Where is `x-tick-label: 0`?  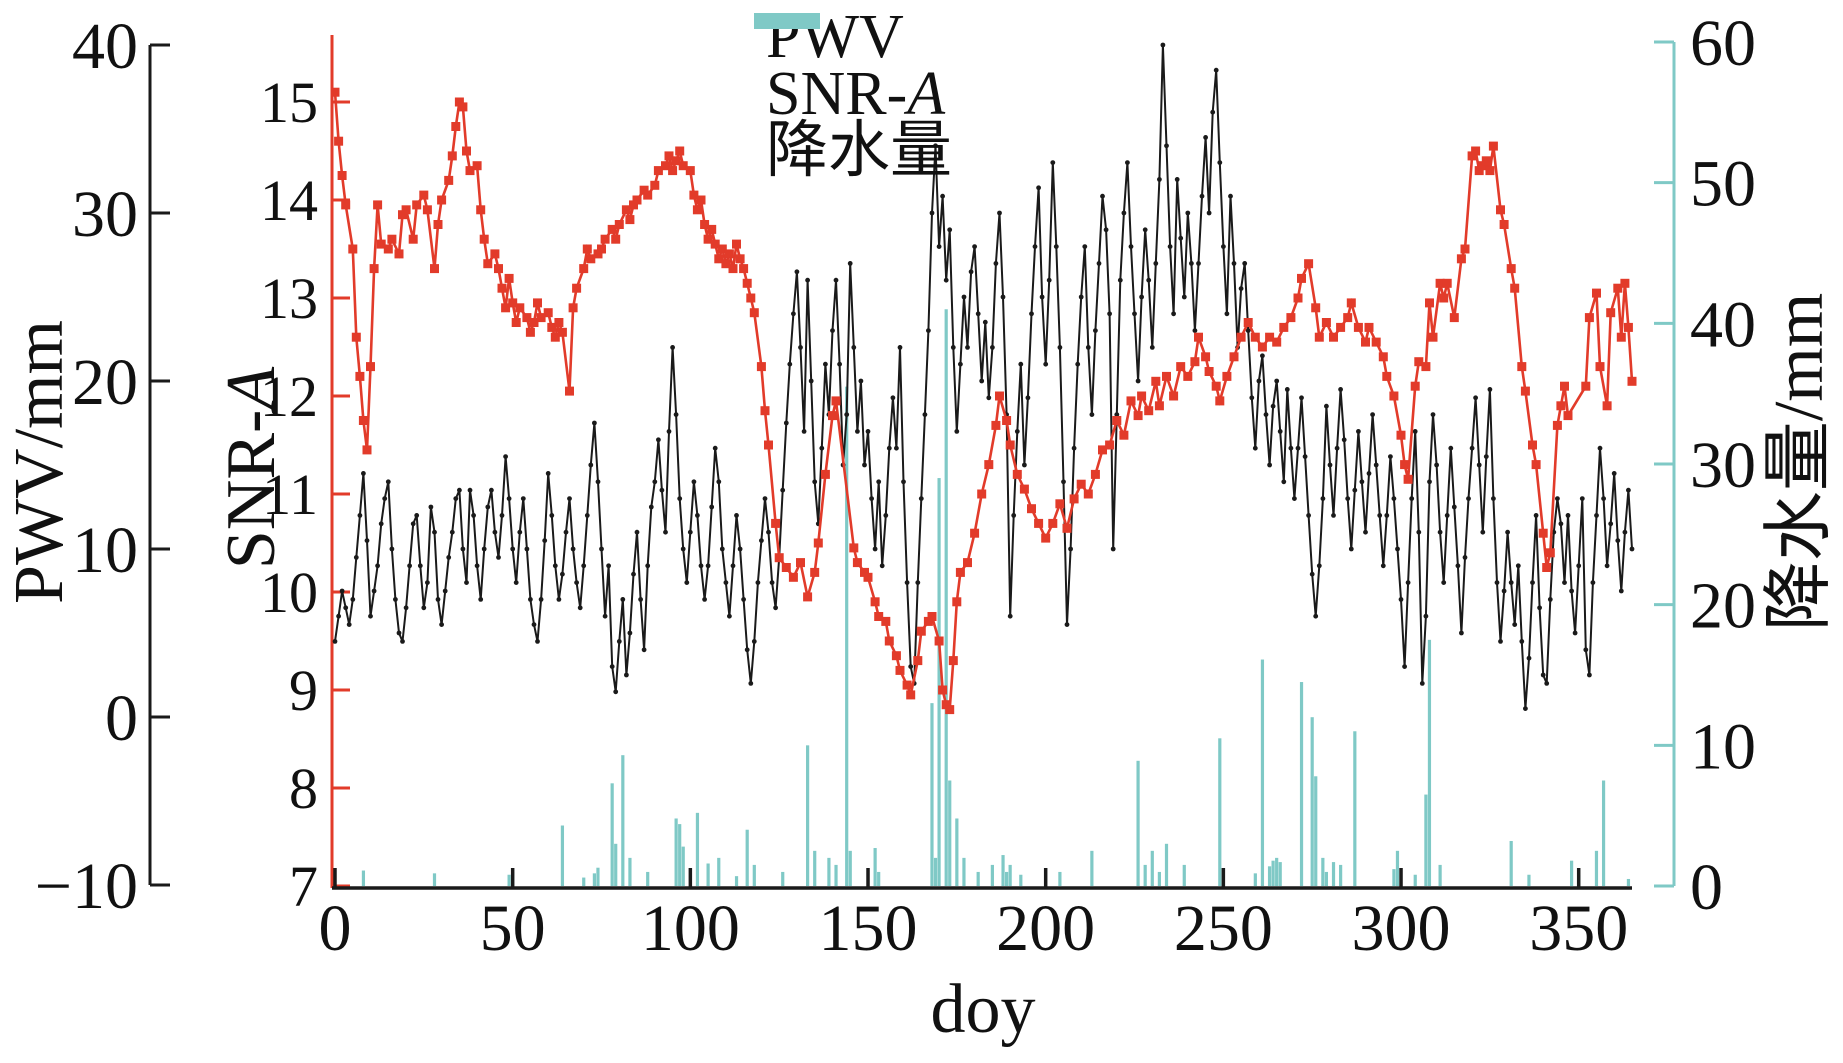 x-tick-label: 0 is located at coordinates (335, 928).